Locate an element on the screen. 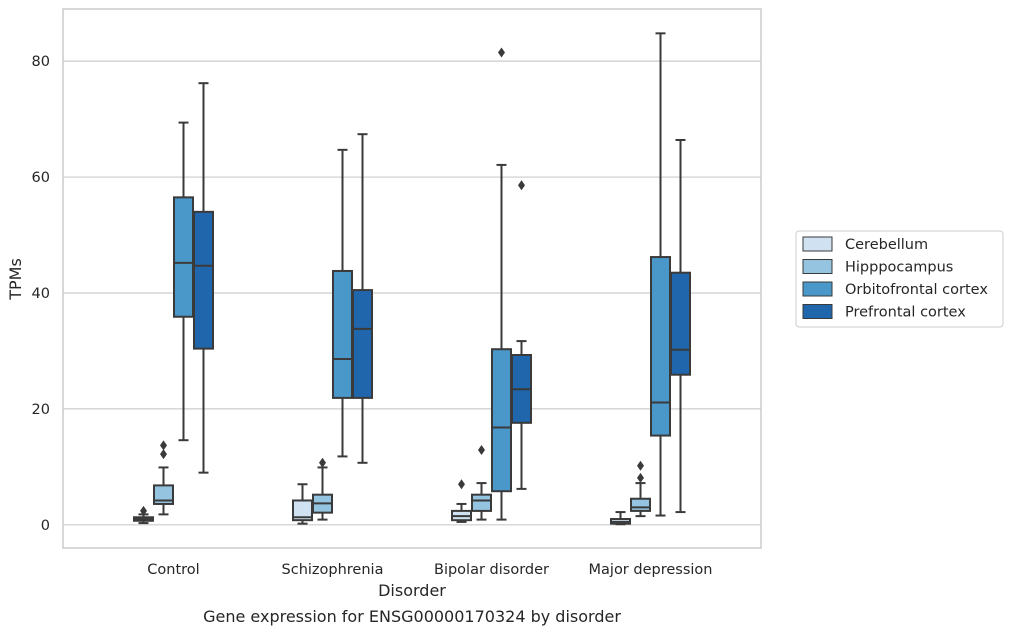  y-tick-label-20: 20 is located at coordinates (41, 410).